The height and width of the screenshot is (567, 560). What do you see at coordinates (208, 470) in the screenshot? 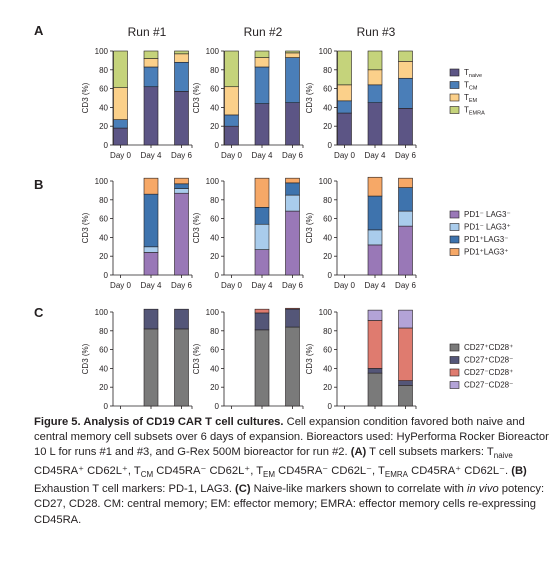
I see `caption-text-4: CD45RA⁻ CD62L⁺, T` at bounding box center [208, 470].